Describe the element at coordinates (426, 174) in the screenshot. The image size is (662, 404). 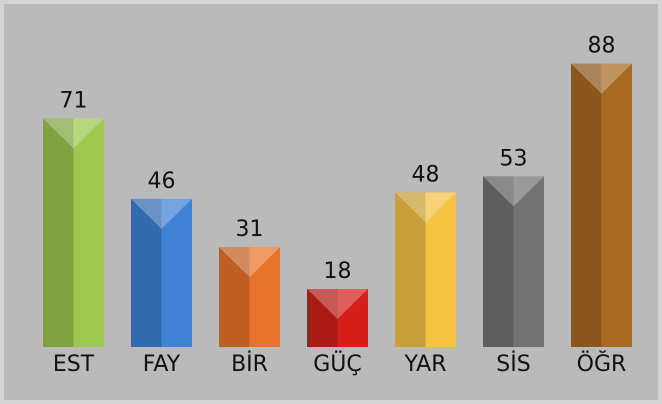
I see `value-label: 48` at that location.